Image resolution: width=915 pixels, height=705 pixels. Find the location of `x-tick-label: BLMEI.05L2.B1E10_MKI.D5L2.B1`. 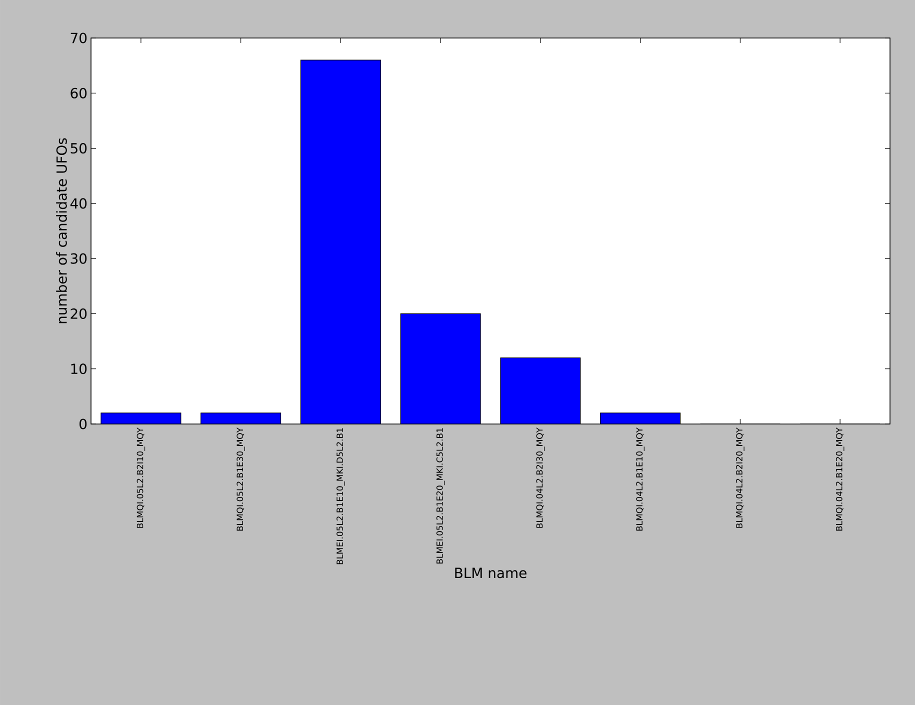

x-tick-label: BLMEI.05L2.B1E10_MKI.D5L2.B1 is located at coordinates (340, 496).